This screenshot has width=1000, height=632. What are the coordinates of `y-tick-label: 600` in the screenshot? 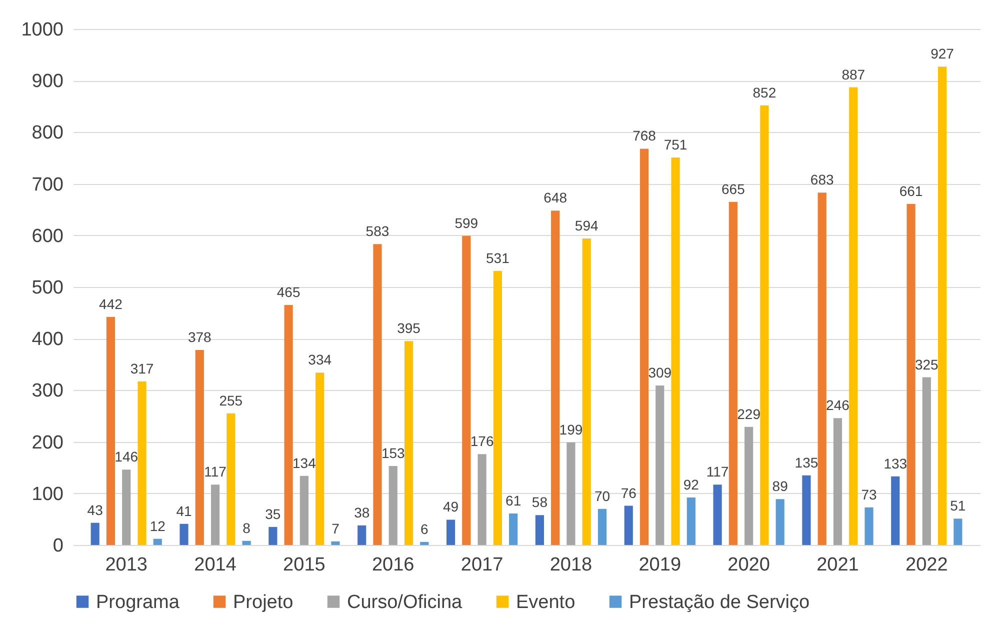 It's located at (48, 236).